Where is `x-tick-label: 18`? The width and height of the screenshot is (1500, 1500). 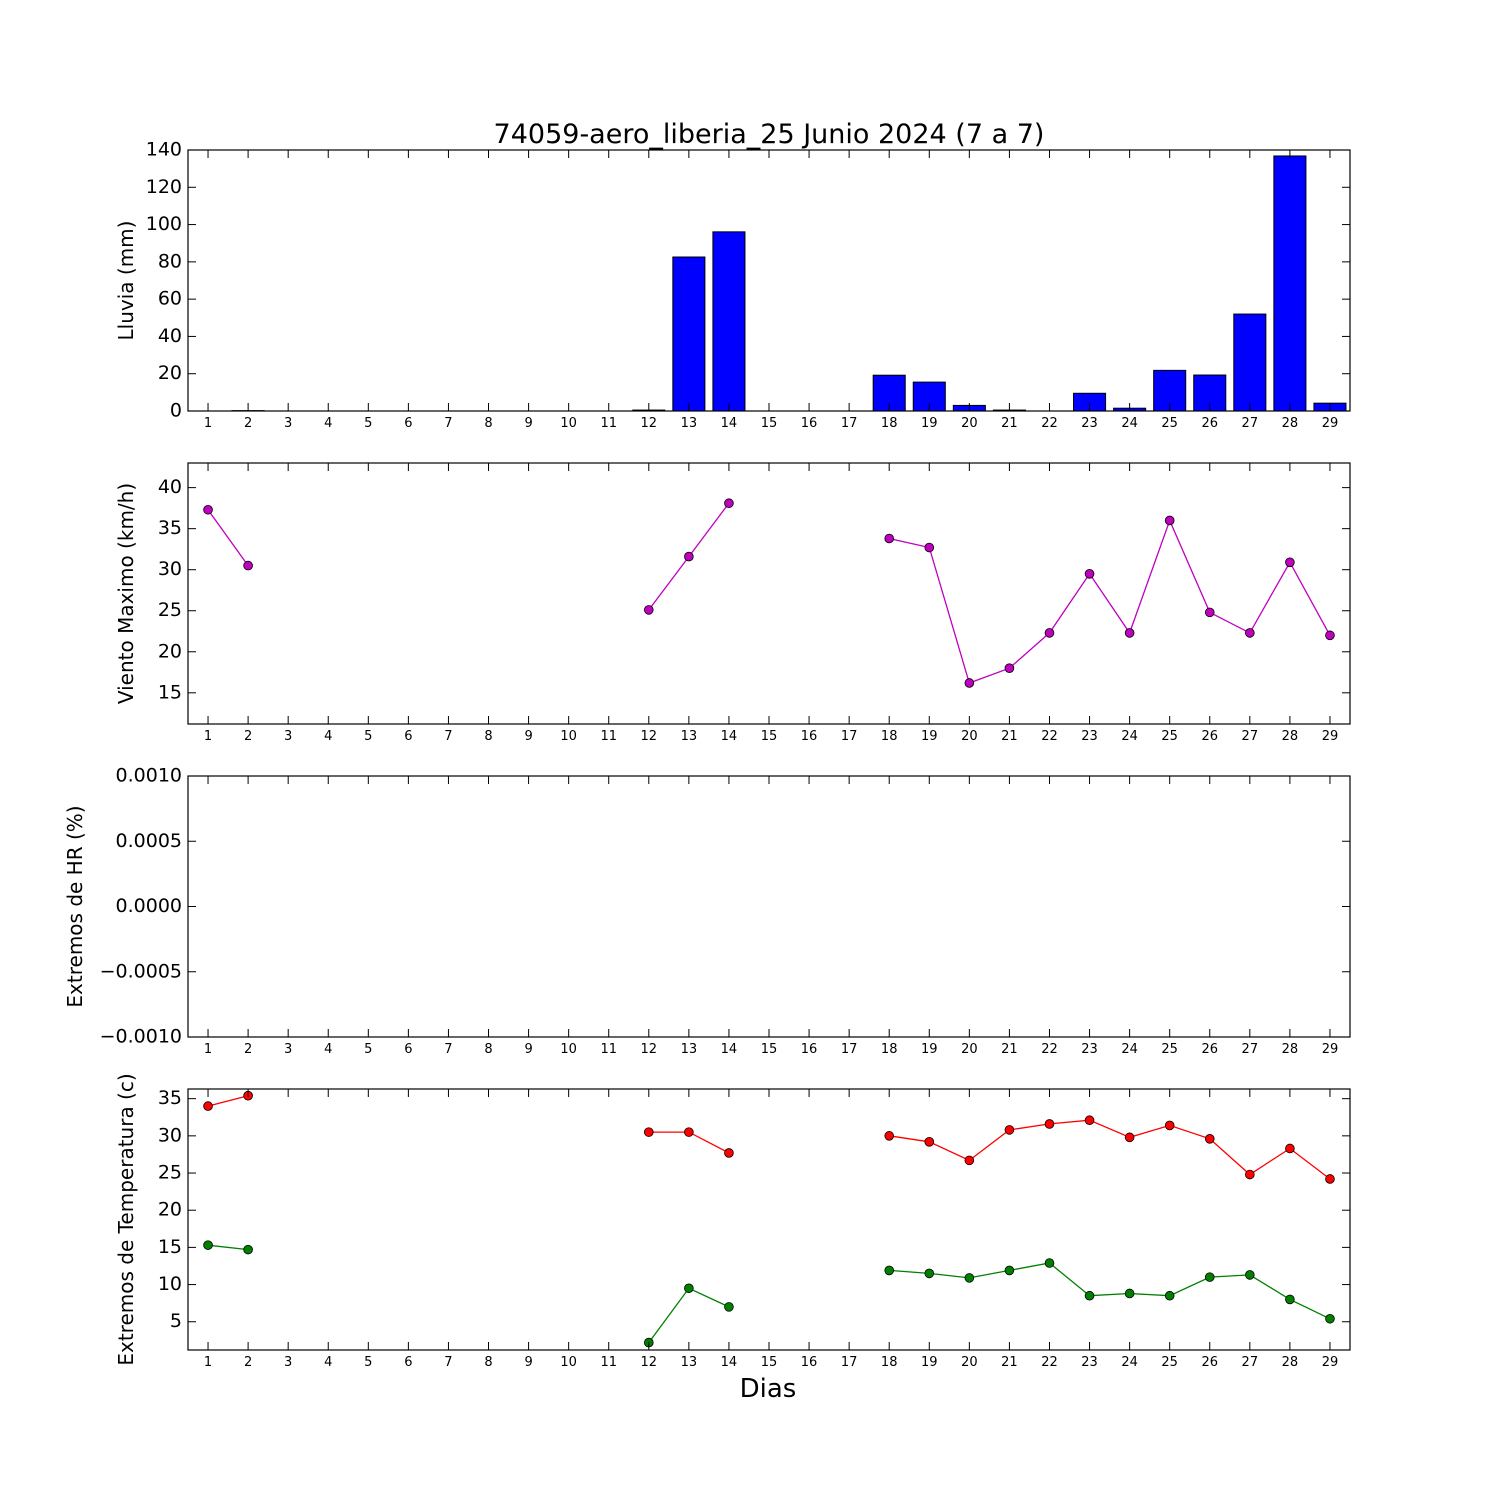 x-tick-label: 18 is located at coordinates (889, 1362).